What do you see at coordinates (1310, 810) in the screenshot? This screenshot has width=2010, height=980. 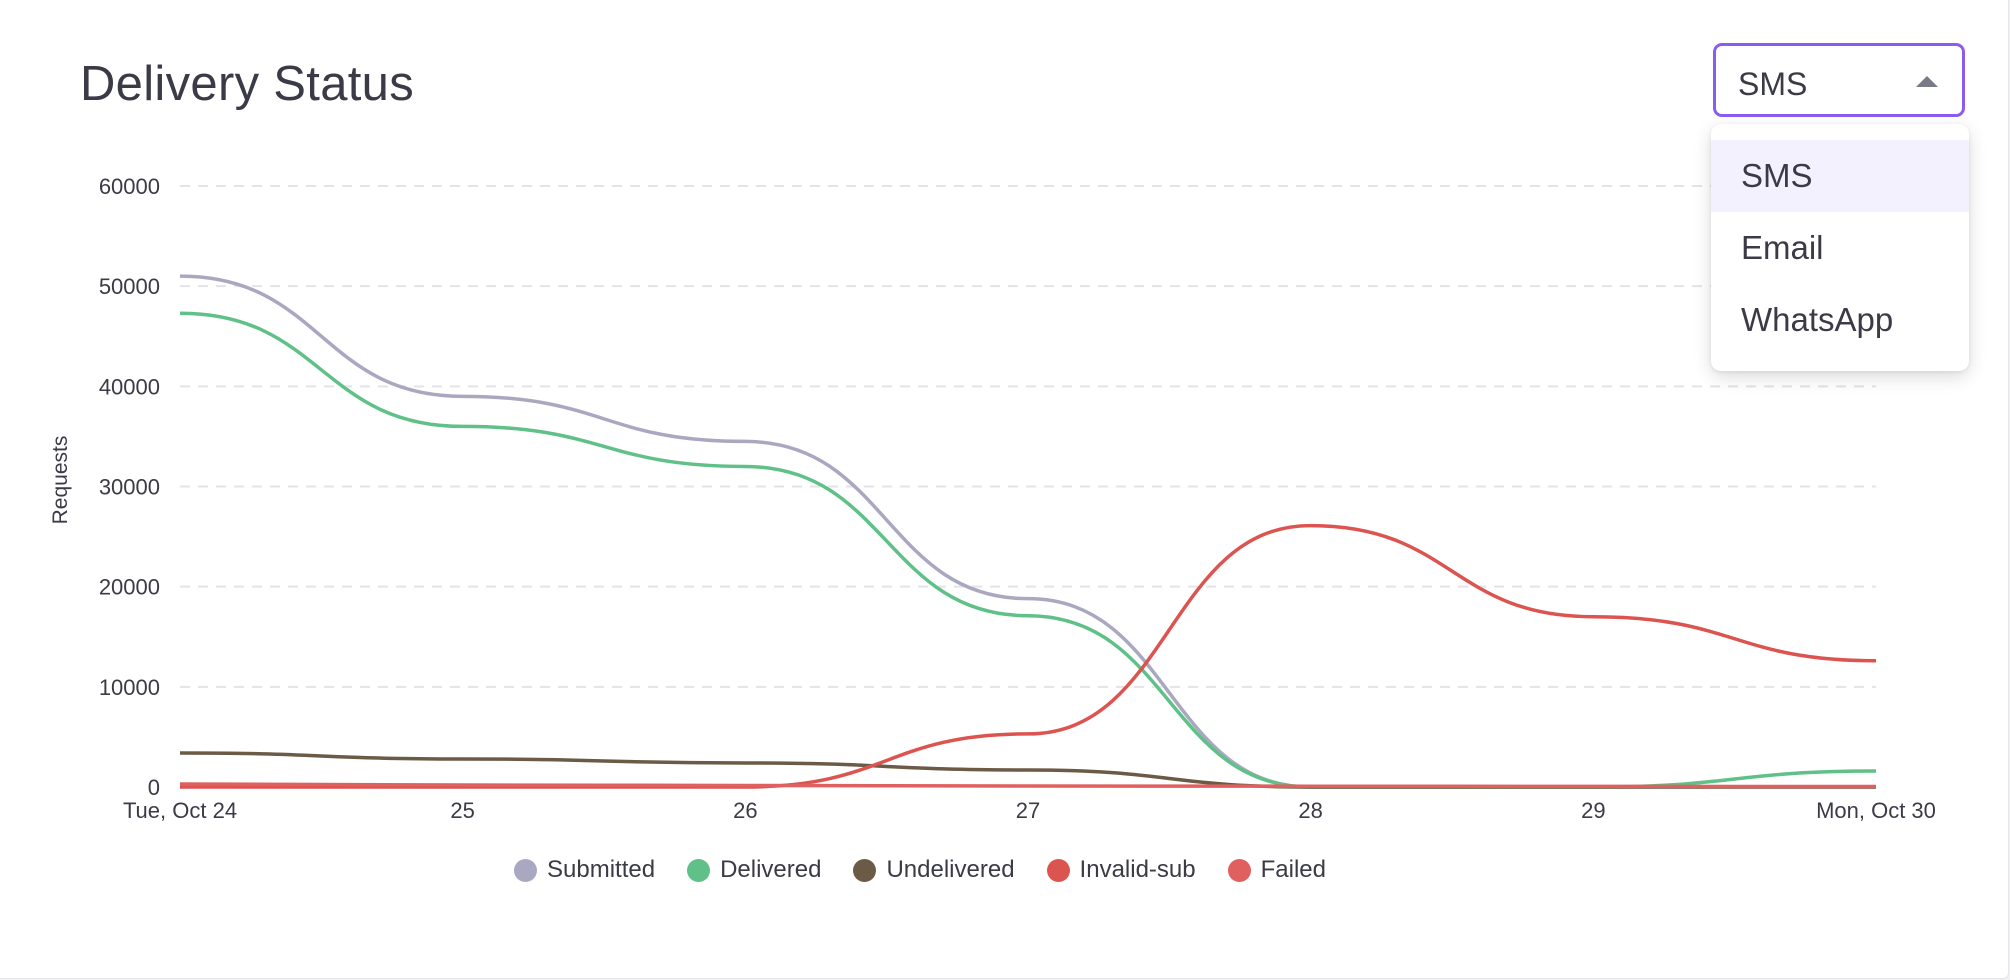 I see `x-tick-label: 28` at bounding box center [1310, 810].